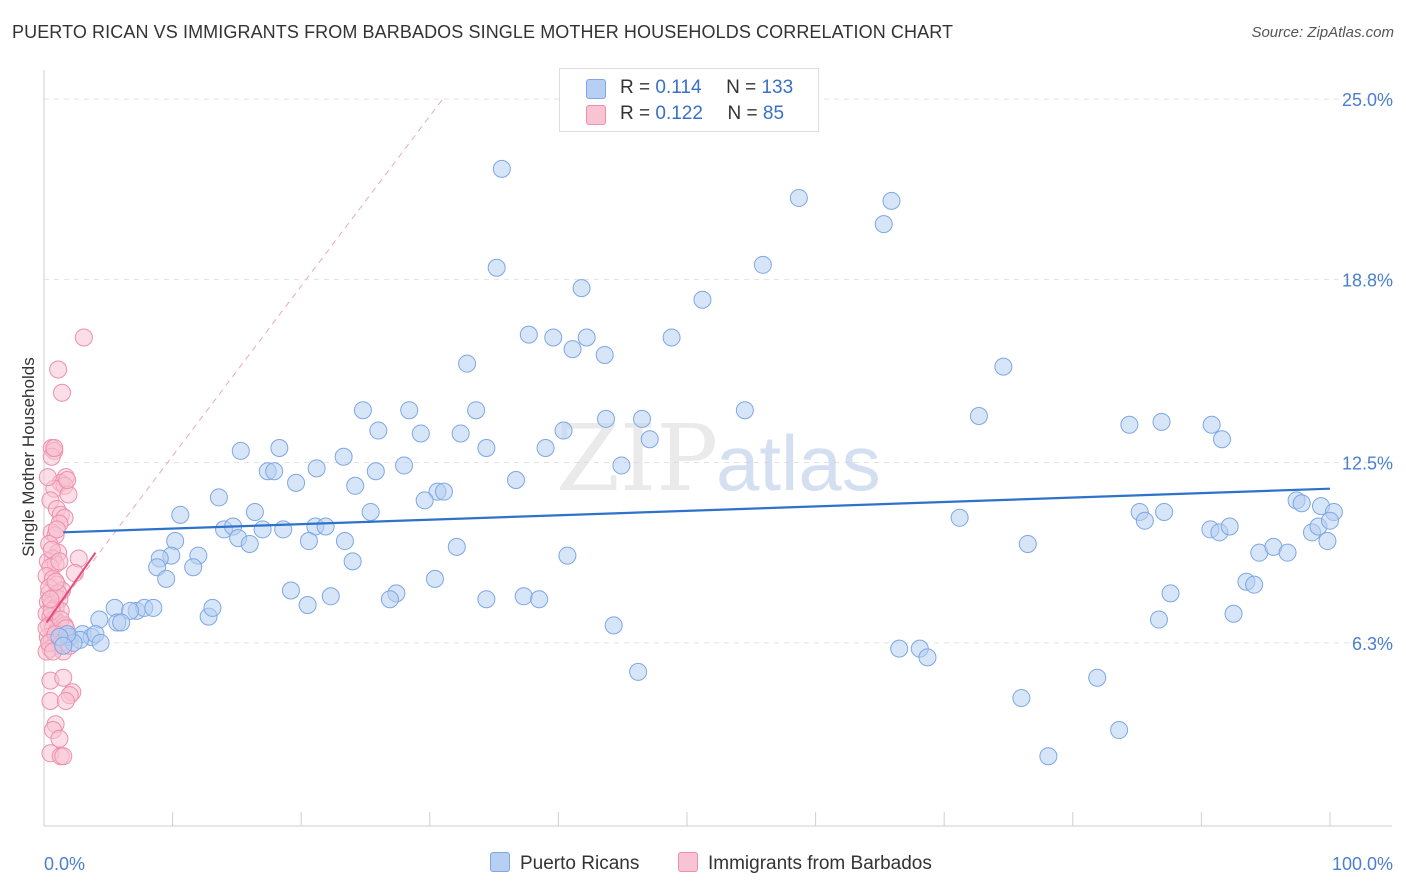 The image size is (1406, 892). I want to click on y-tick-labels: 25.0% 18.8% 12.5% 6.3%, so click(1367, 372).